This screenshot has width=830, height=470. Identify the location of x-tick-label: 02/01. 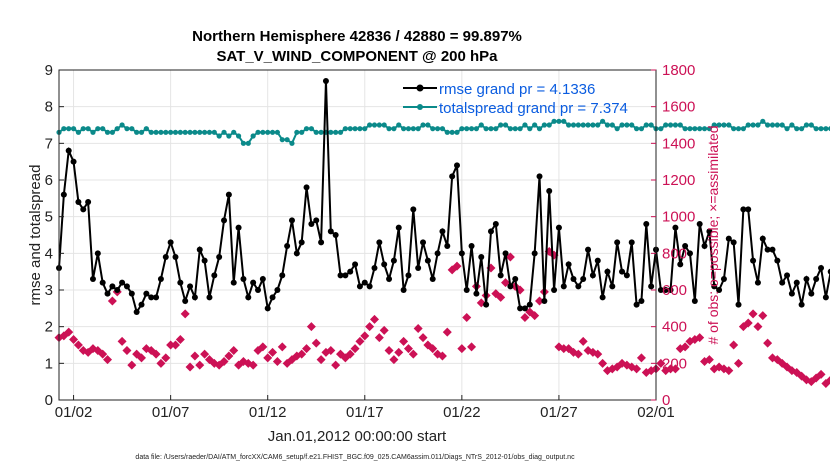
(656, 412).